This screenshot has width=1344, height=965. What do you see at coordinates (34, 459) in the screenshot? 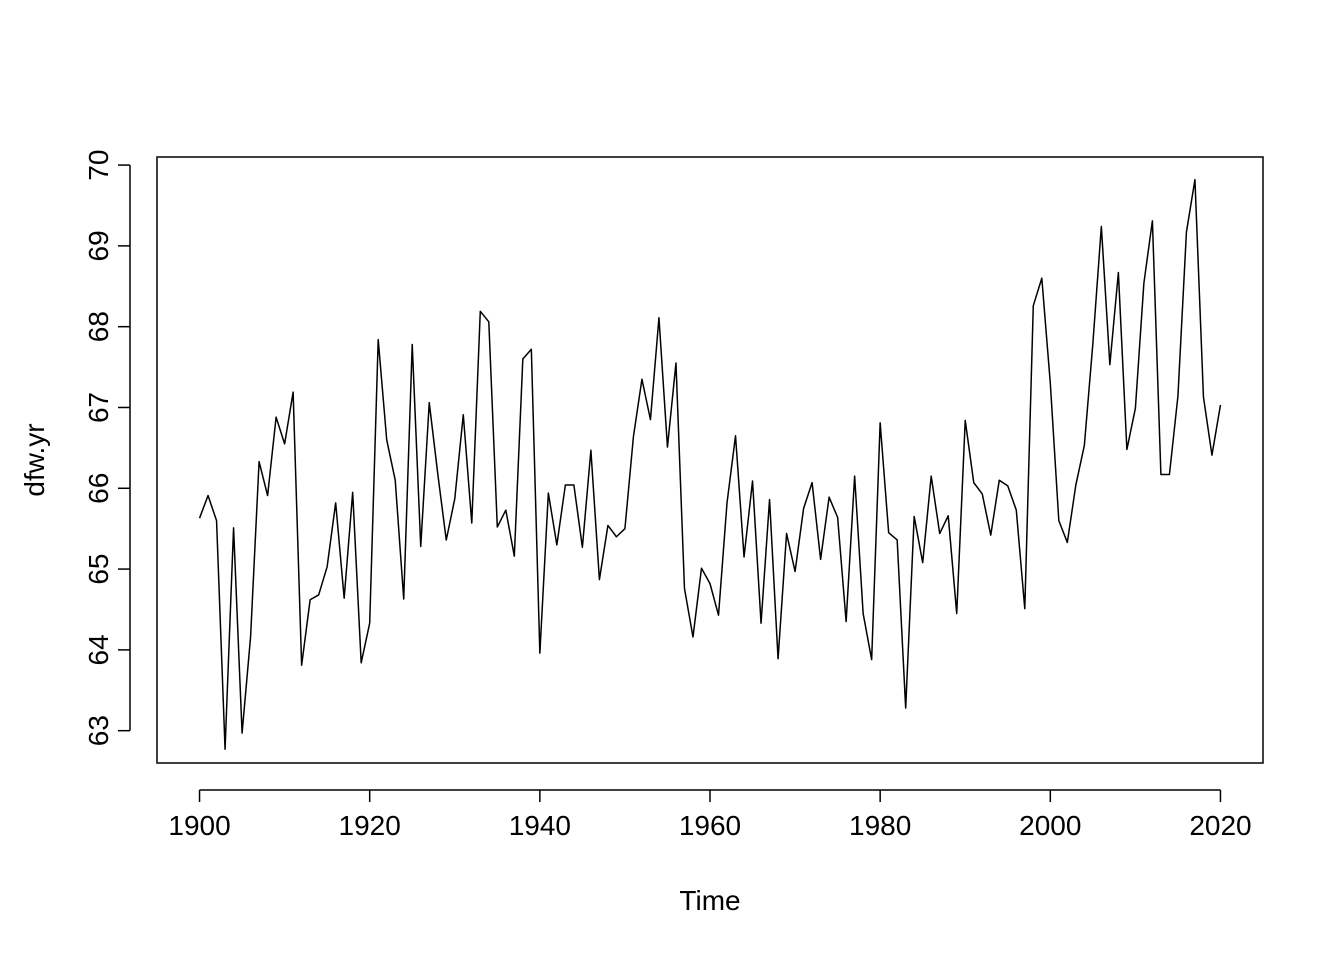
I see `y-axis-label: dfw.yr` at bounding box center [34, 459].